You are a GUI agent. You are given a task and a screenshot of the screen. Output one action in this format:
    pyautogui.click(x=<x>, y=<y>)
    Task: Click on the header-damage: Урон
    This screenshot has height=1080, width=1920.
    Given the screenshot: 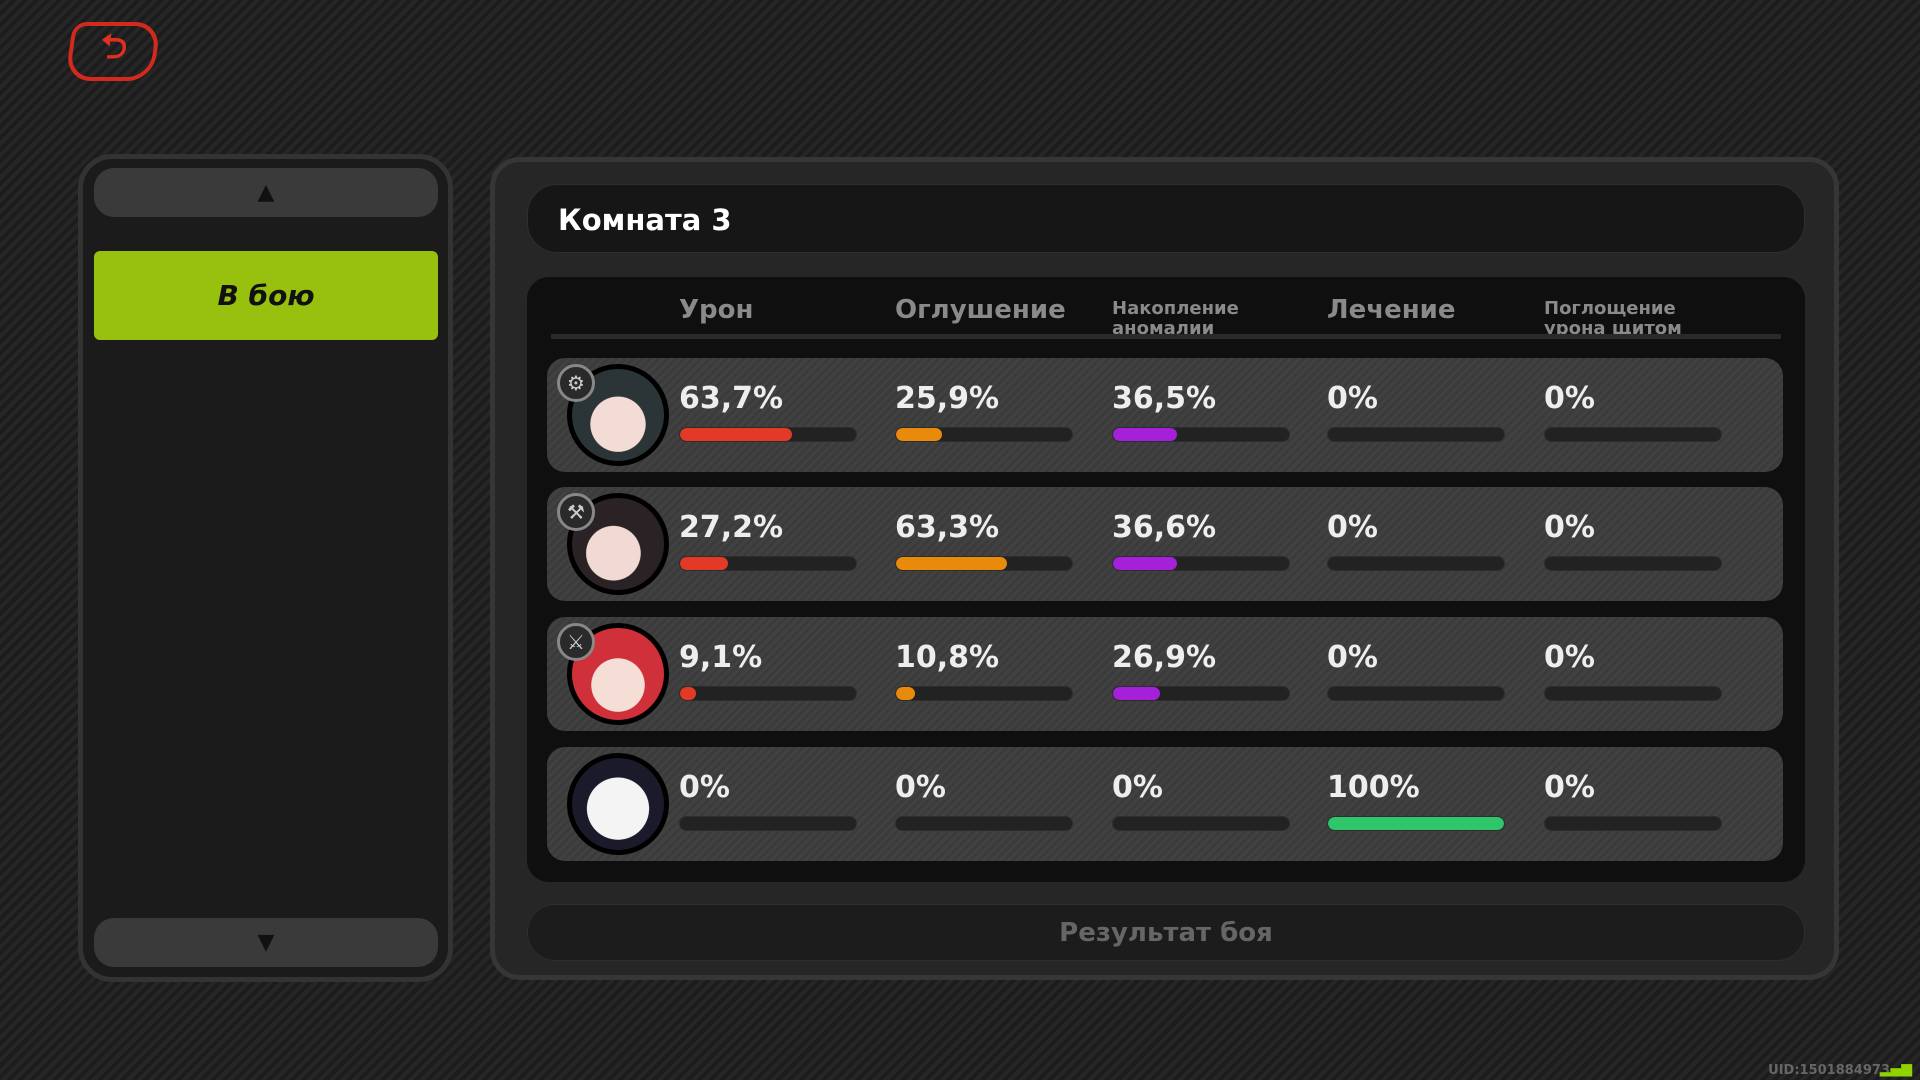 What is the action you would take?
    pyautogui.click(x=716, y=310)
    